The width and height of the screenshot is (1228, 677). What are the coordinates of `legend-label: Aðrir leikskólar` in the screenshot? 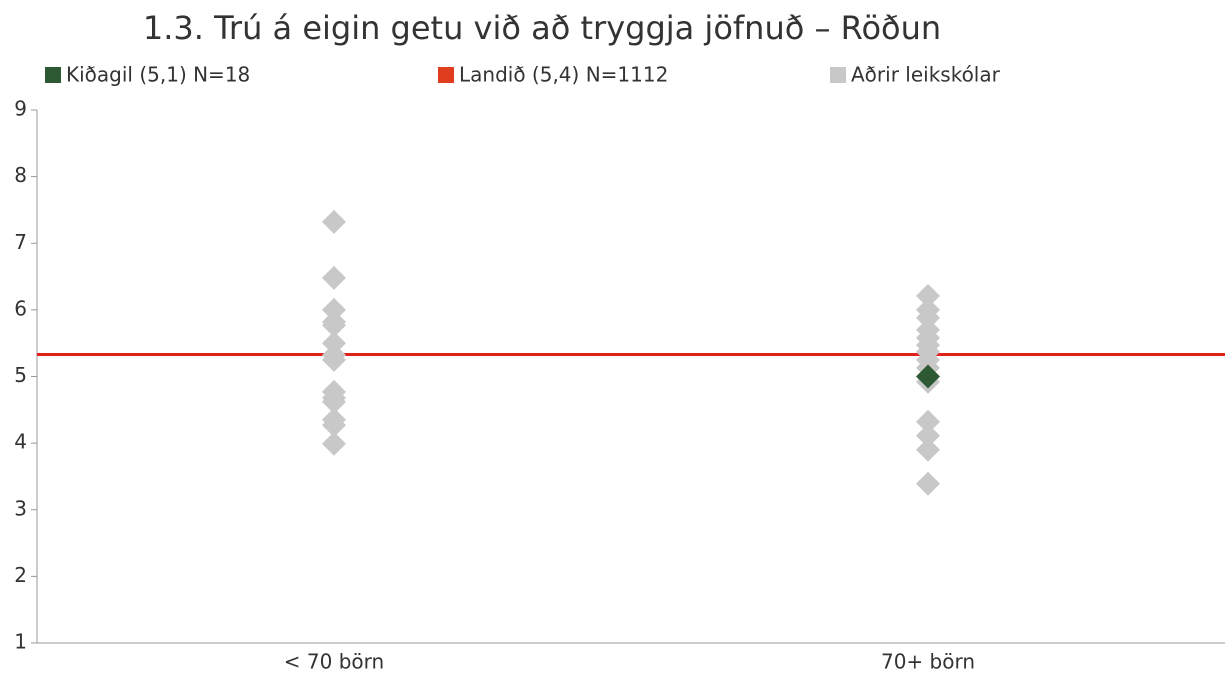 It's located at (926, 75).